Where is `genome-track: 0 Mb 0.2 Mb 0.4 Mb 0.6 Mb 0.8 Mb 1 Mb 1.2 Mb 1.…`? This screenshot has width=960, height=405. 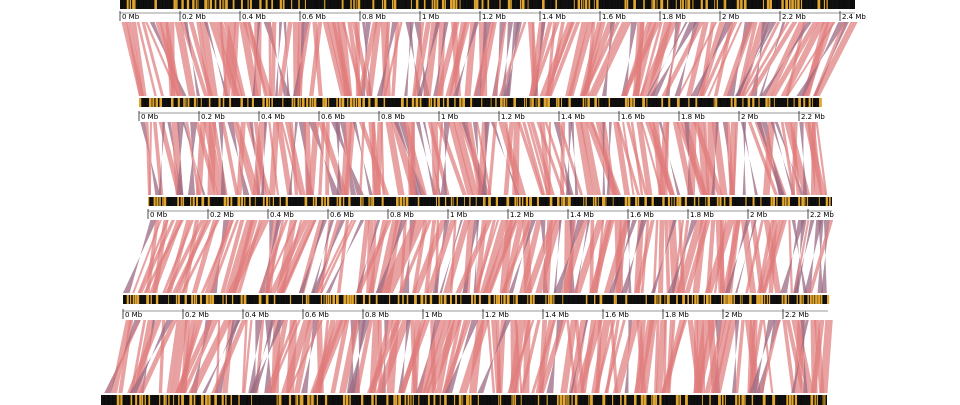 genome-track: 0 Mb 0.2 Mb 0.4 Mb 0.6 Mb 0.8 Mb 1 Mb 1.2 Mb 1.… is located at coordinates (476, 307).